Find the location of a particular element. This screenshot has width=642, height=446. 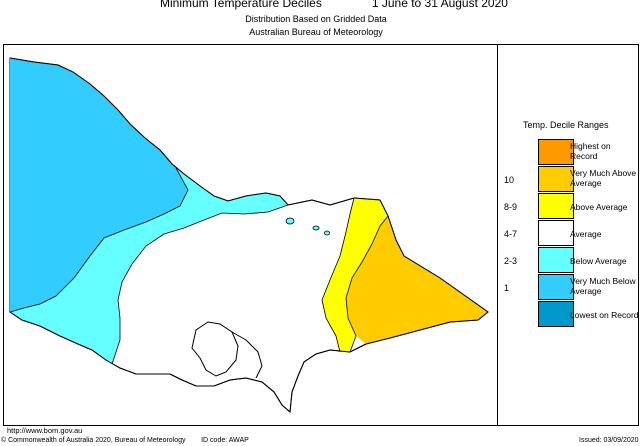

subtitle-agency: Australian Bureau of Meteorology is located at coordinates (316, 32).